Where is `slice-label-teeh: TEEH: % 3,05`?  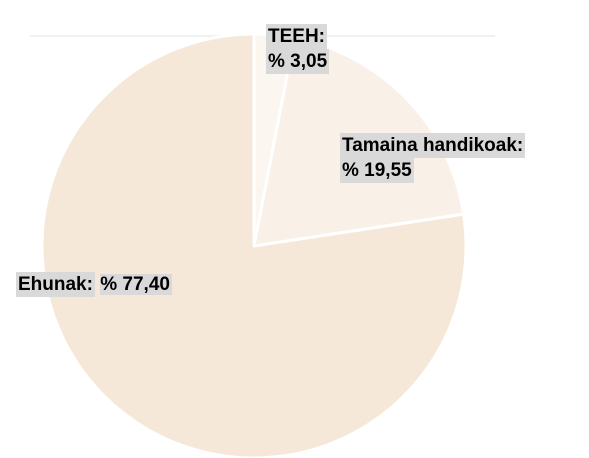 slice-label-teeh: TEEH: % 3,05 is located at coordinates (298, 49).